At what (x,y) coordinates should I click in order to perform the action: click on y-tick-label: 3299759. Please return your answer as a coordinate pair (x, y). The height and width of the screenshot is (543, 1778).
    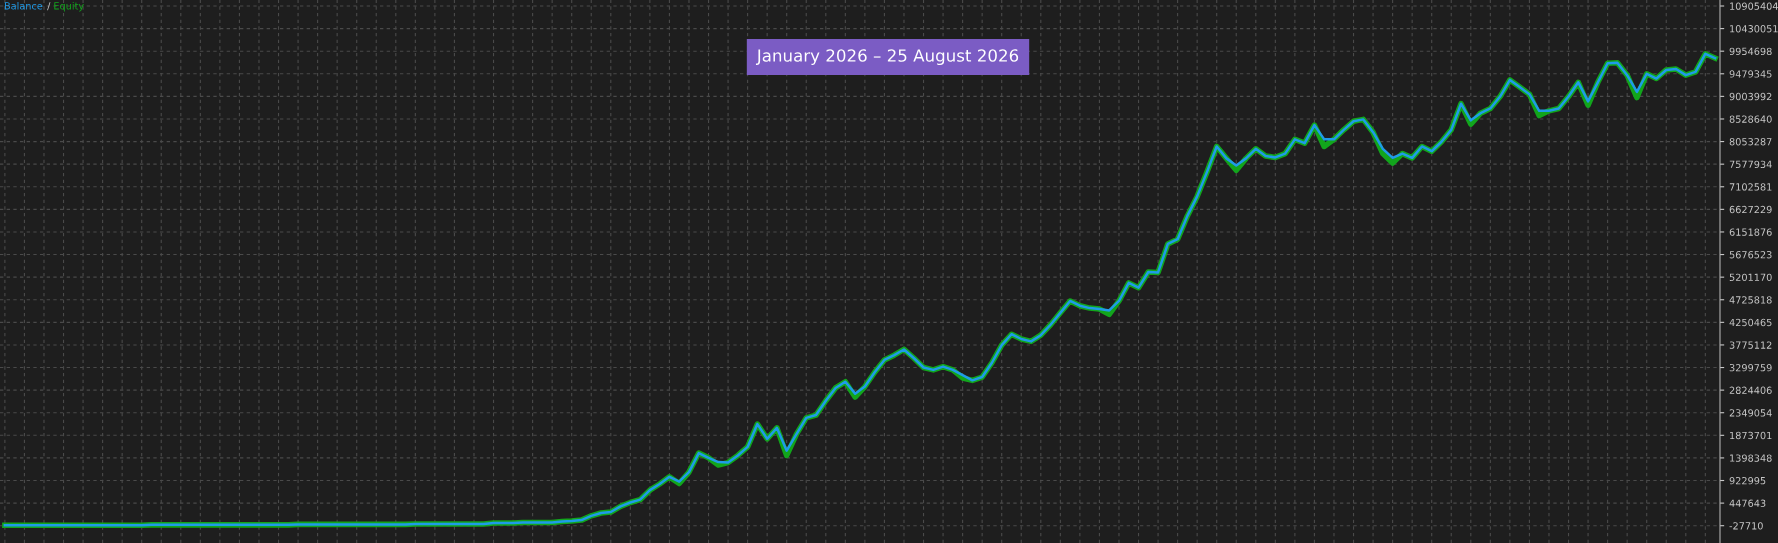
    Looking at the image, I should click on (1750, 368).